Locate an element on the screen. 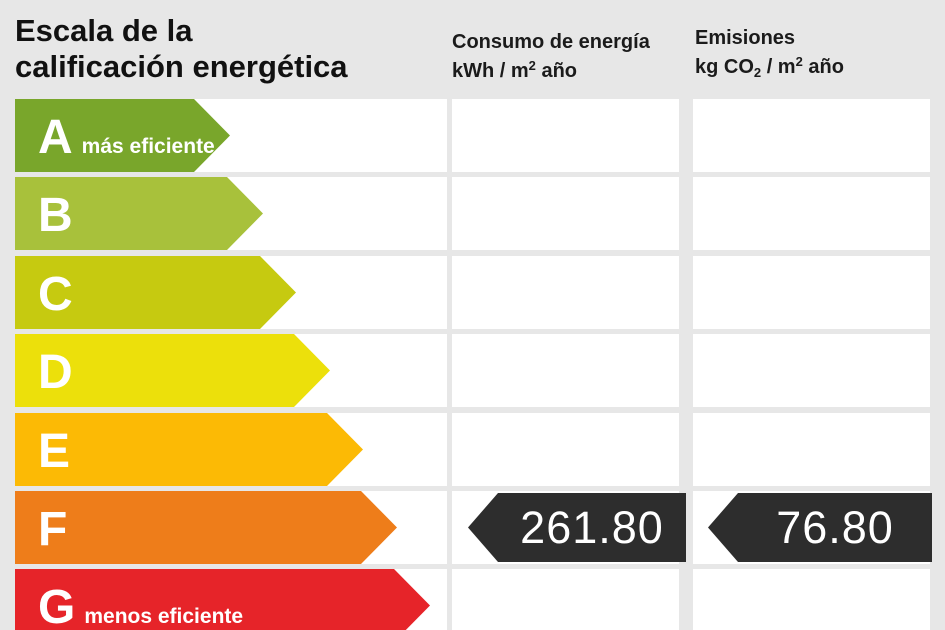  rating-row-b: B is located at coordinates (472, 213).